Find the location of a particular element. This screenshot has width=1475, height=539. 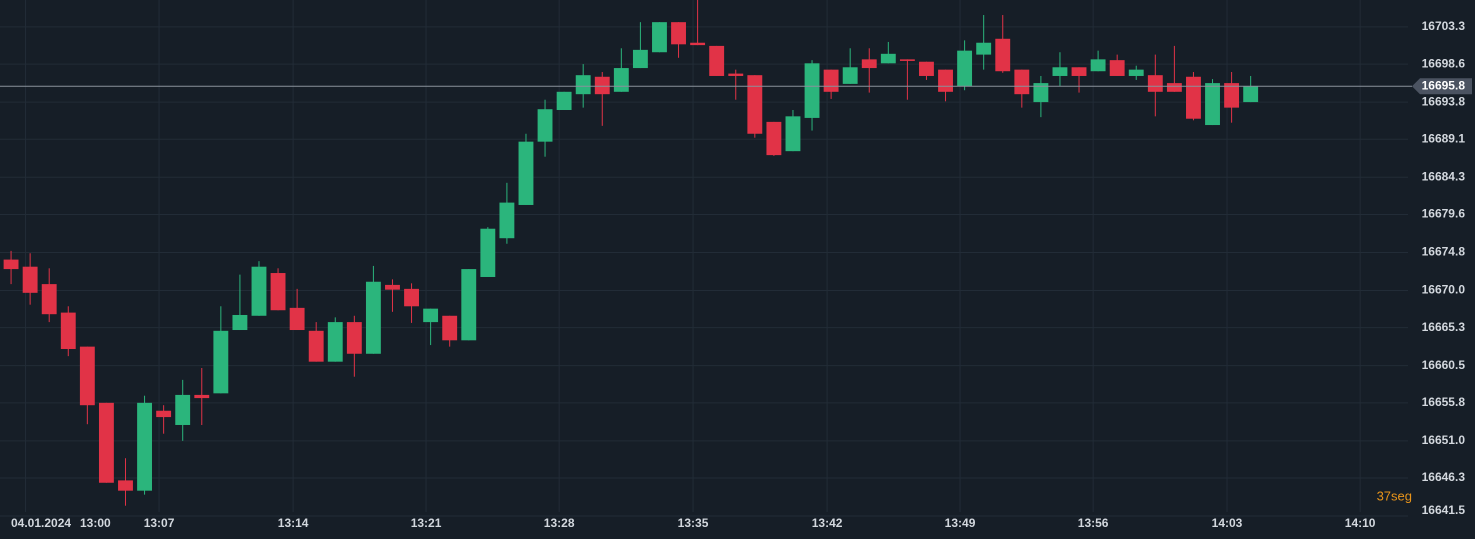

y-tick-label: 16651.0 is located at coordinates (1444, 440).